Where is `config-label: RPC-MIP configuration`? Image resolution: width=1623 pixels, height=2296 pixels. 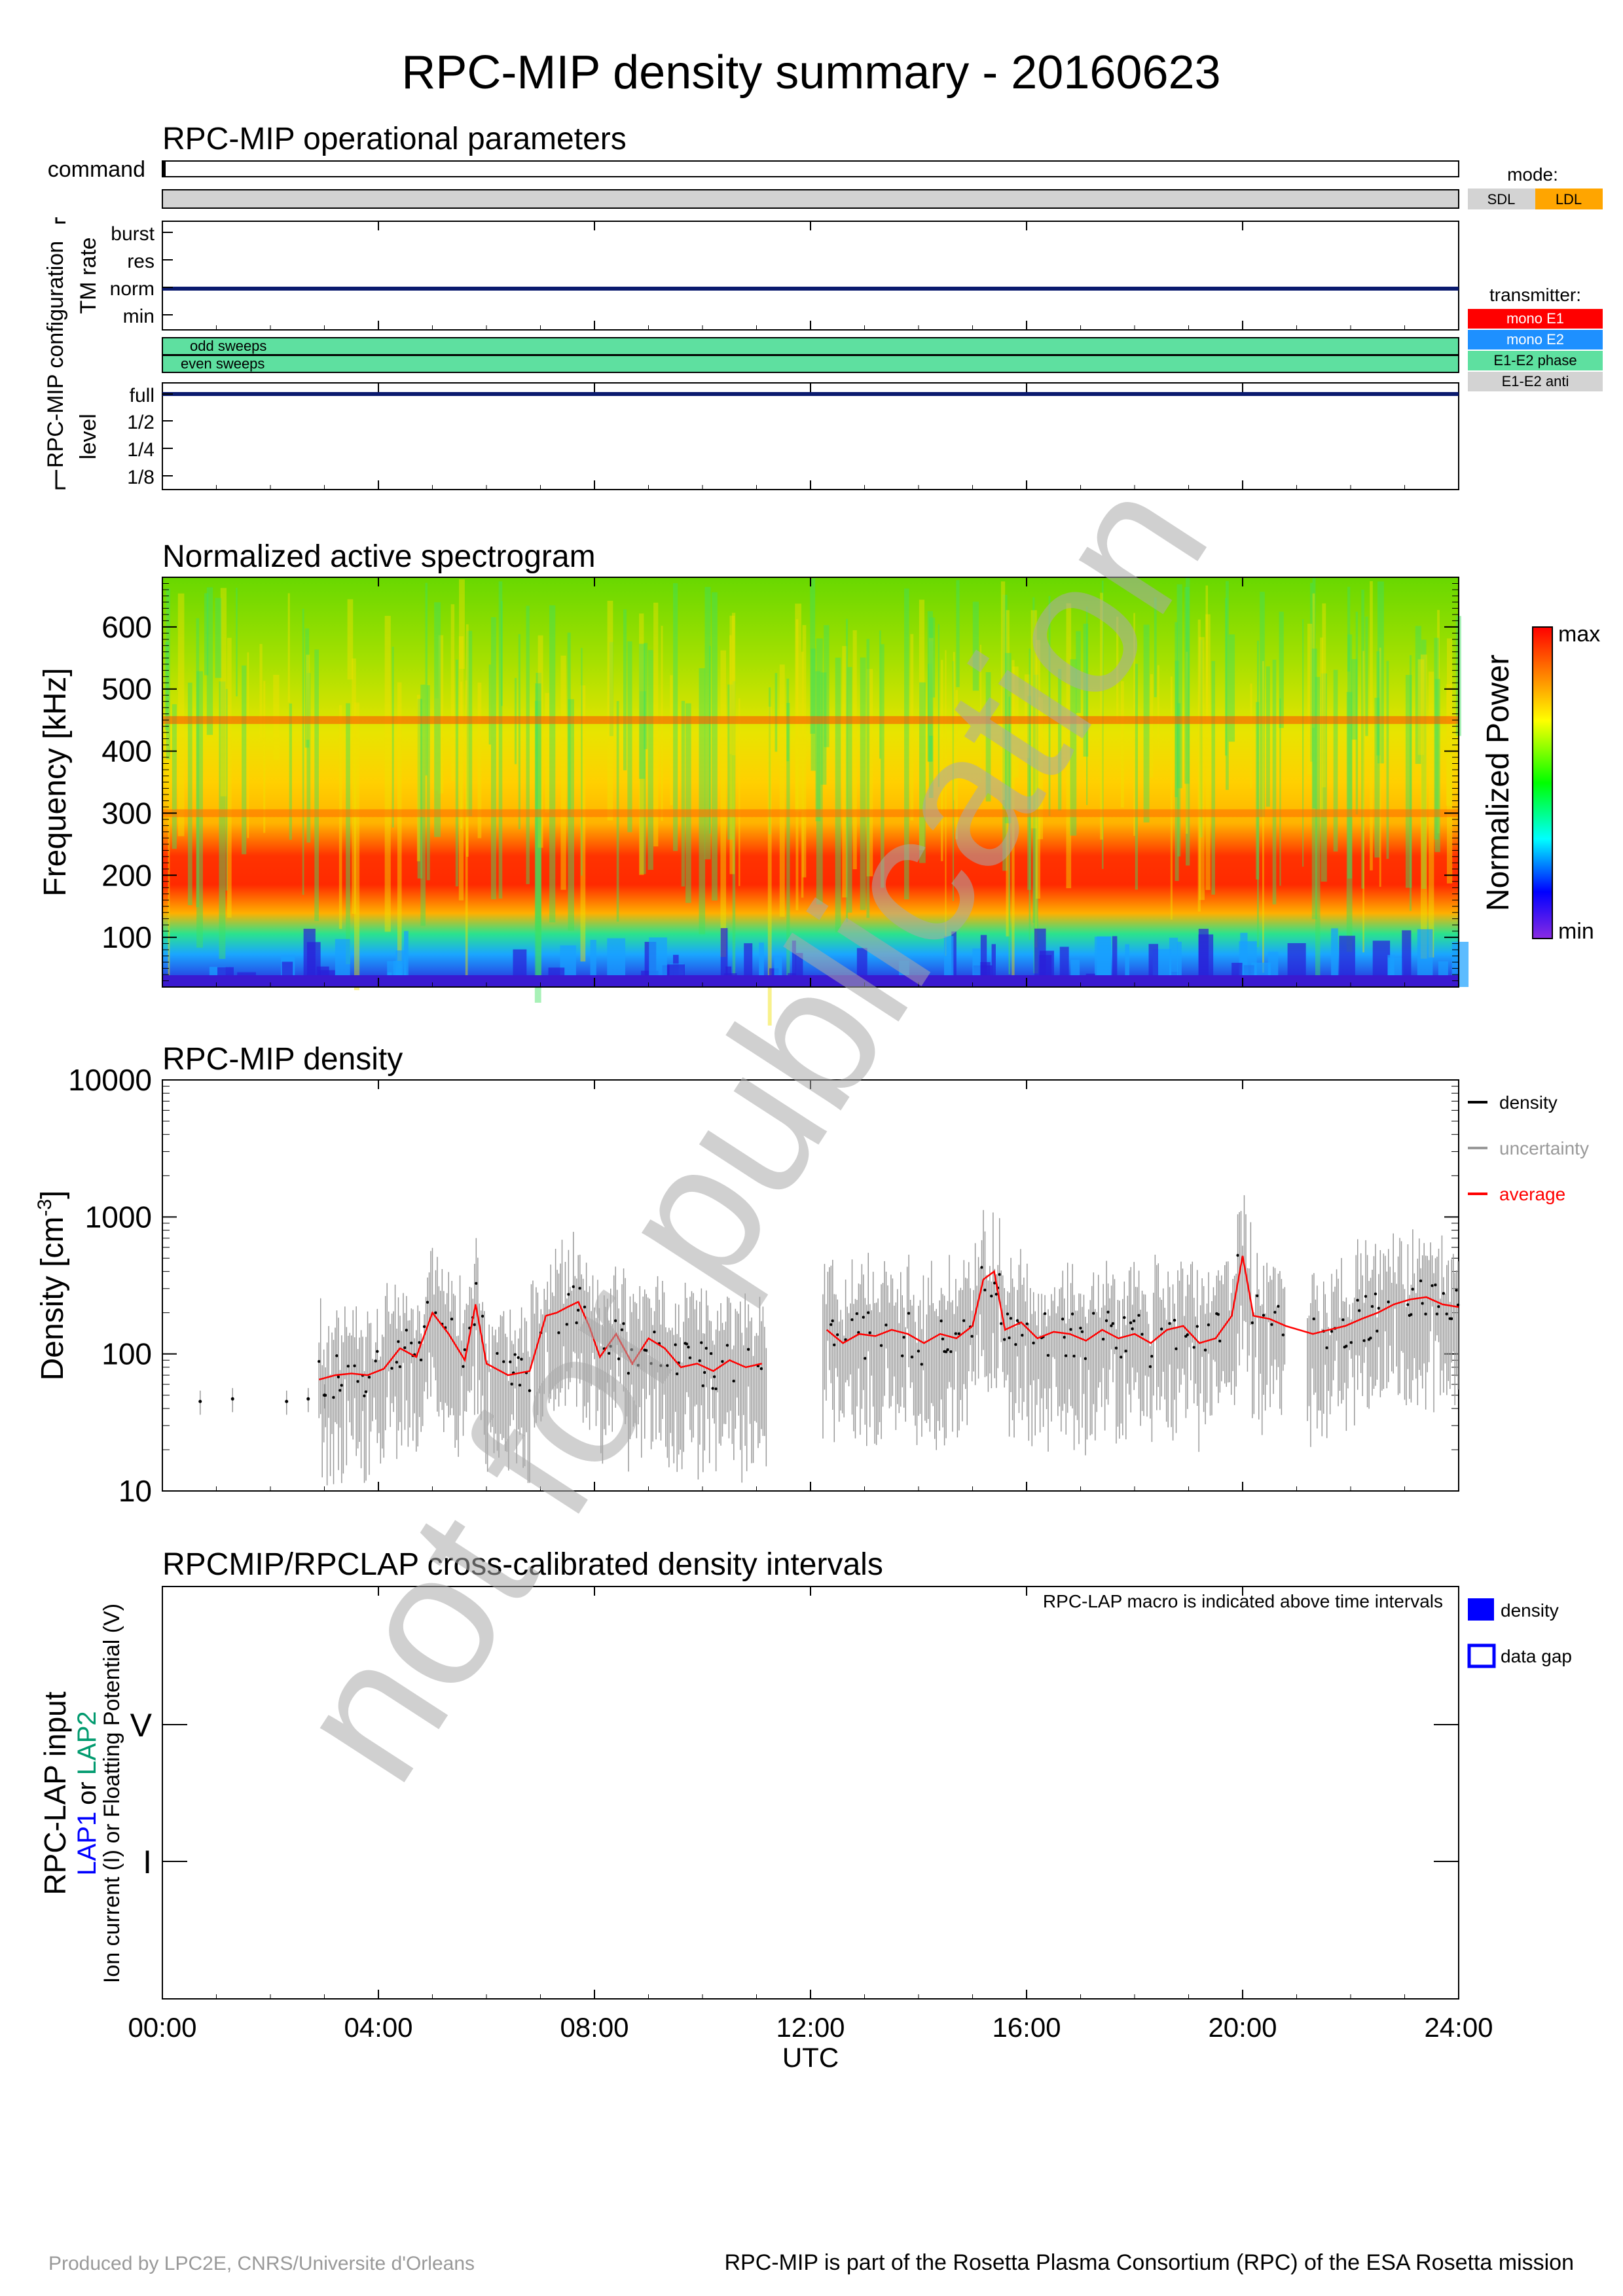 config-label: RPC-MIP configuration is located at coordinates (55, 354).